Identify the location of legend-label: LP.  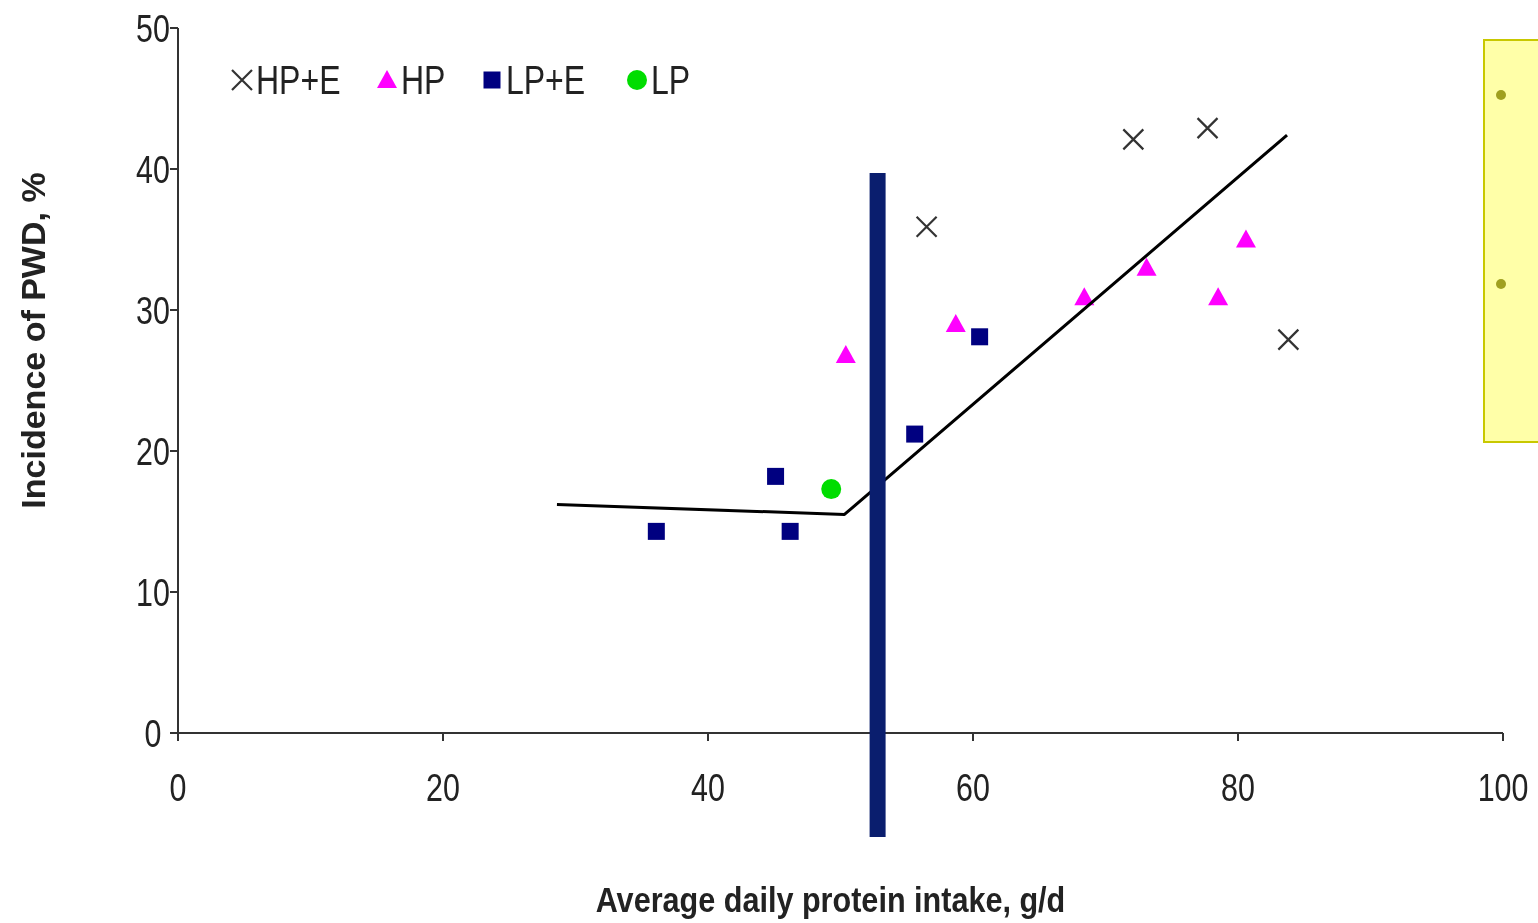
(671, 80).